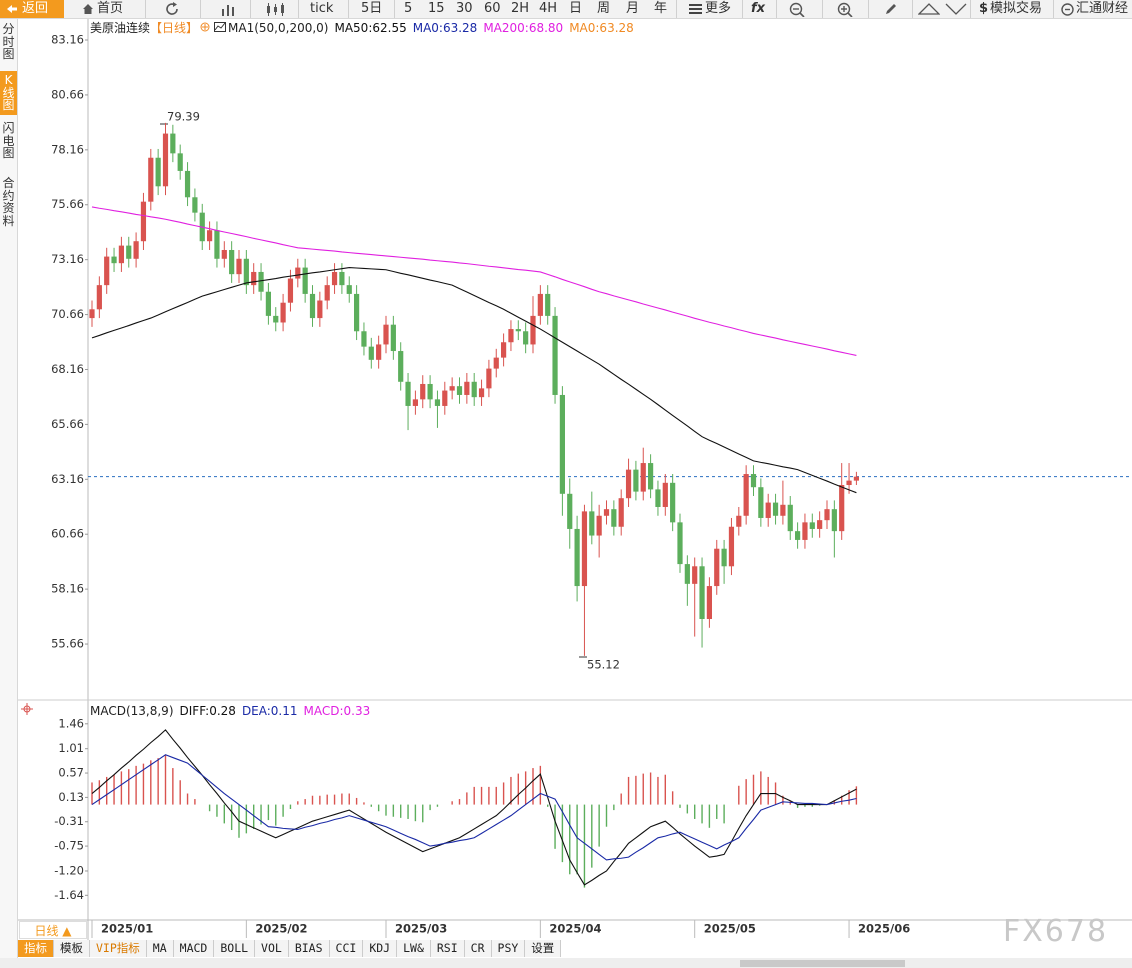 The width and height of the screenshot is (1132, 968). Describe the element at coordinates (230, 9) in the screenshot. I see `bars-icon` at that location.